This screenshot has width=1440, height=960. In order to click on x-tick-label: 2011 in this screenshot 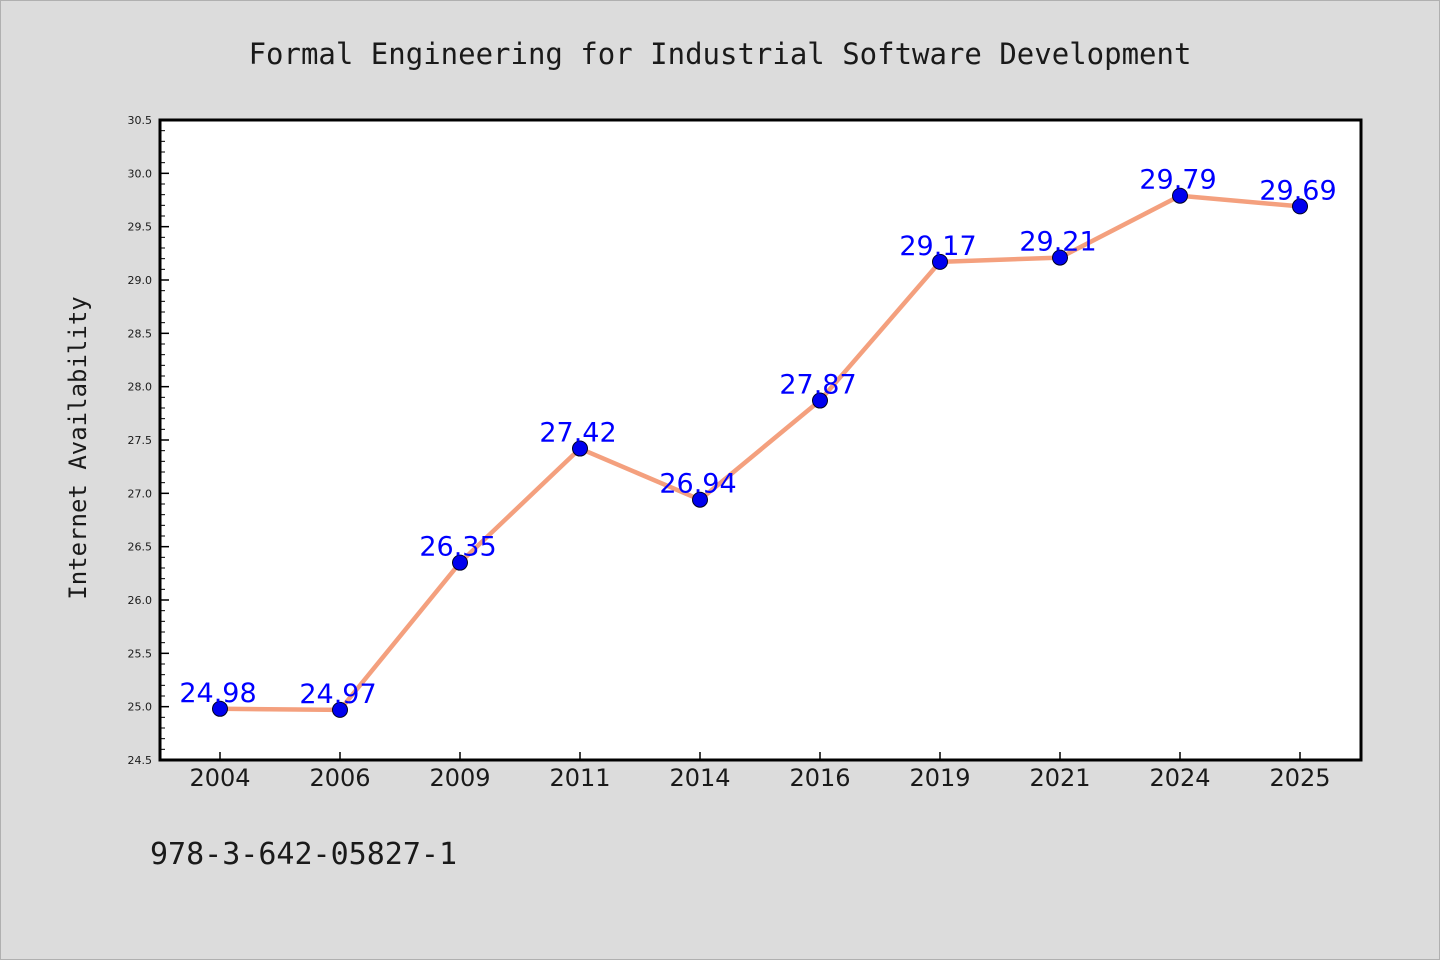, I will do `click(579, 778)`.